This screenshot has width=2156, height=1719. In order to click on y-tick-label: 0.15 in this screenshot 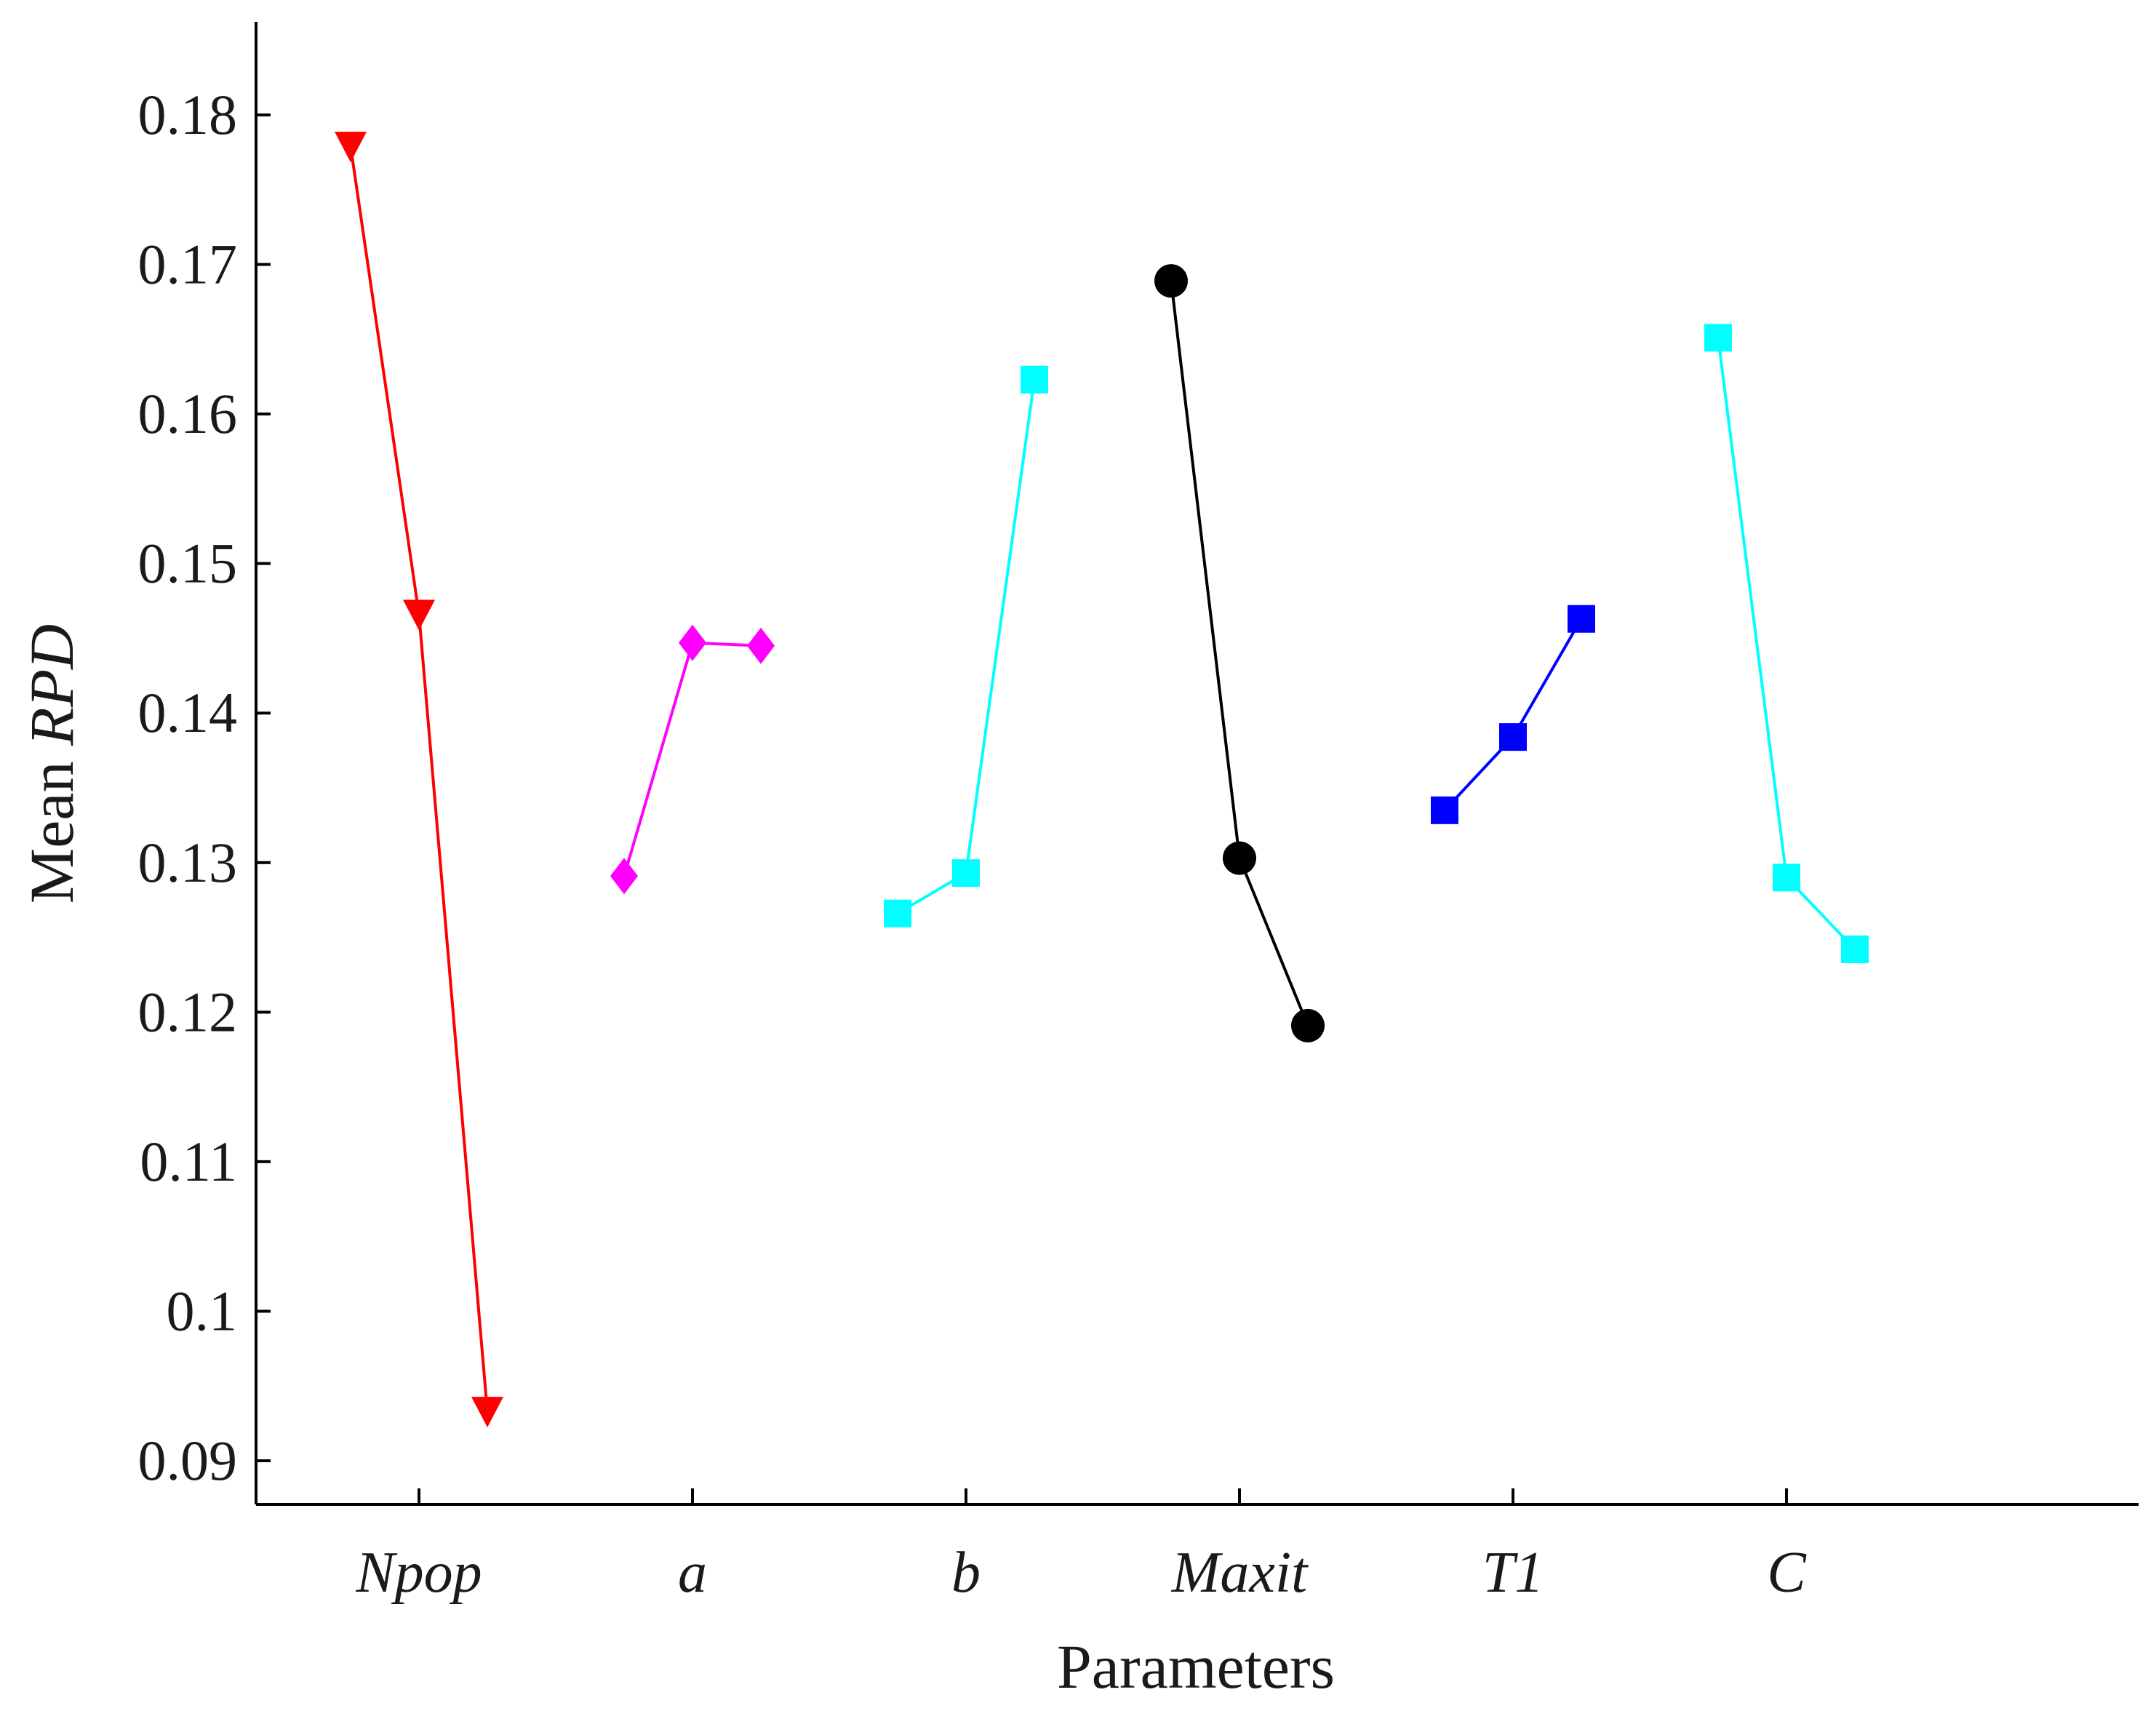, I will do `click(188, 563)`.